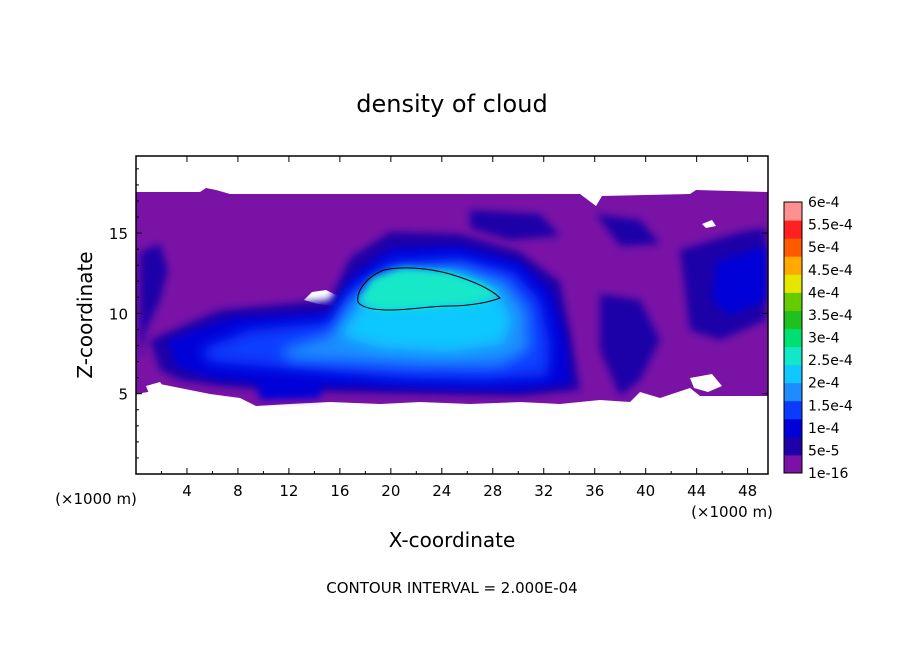 This screenshot has width=904, height=654. What do you see at coordinates (824, 339) in the screenshot?
I see `colorbar-label: 3e-4` at bounding box center [824, 339].